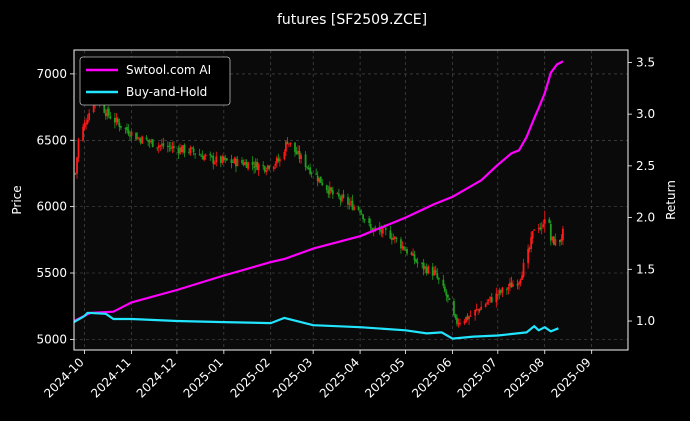 This screenshot has height=421, width=690. Describe the element at coordinates (352, 20) in the screenshot. I see `chart-title: futures [SF2509.ZCE]` at that location.